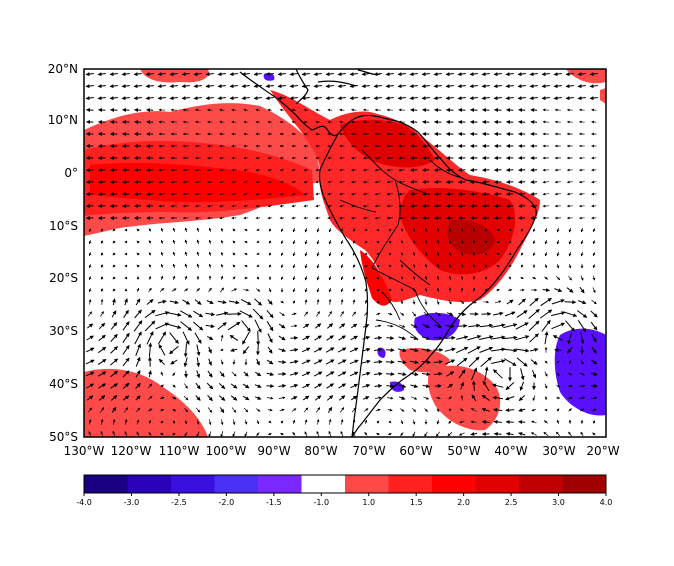 This screenshot has height=566, width=674. I want to click on colorbar-tick-label: -3.0, so click(132, 502).